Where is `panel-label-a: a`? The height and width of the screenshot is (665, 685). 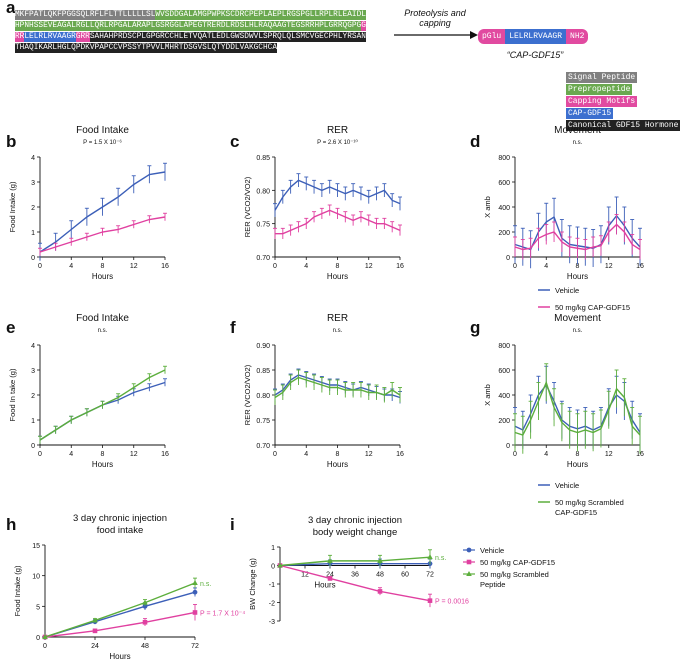
panel-label-a: a is located at coordinates (11, 8).